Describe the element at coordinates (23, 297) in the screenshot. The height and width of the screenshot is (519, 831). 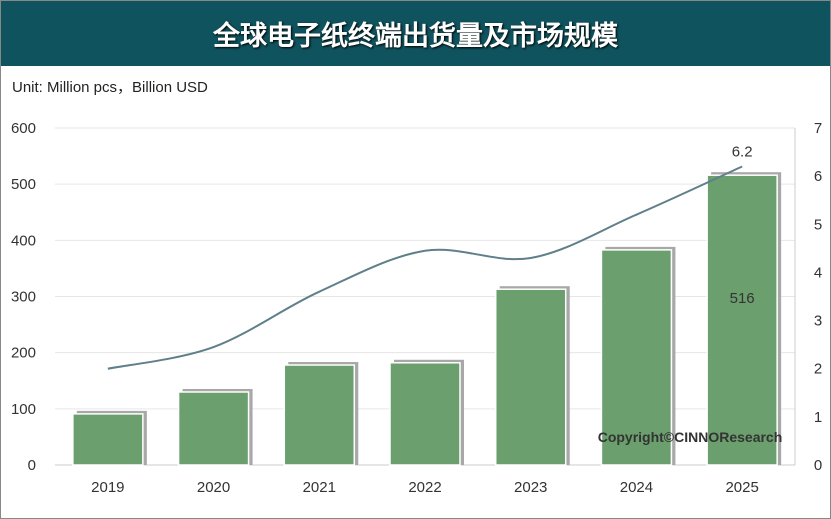
I see `y-left-tick-label: 300` at that location.